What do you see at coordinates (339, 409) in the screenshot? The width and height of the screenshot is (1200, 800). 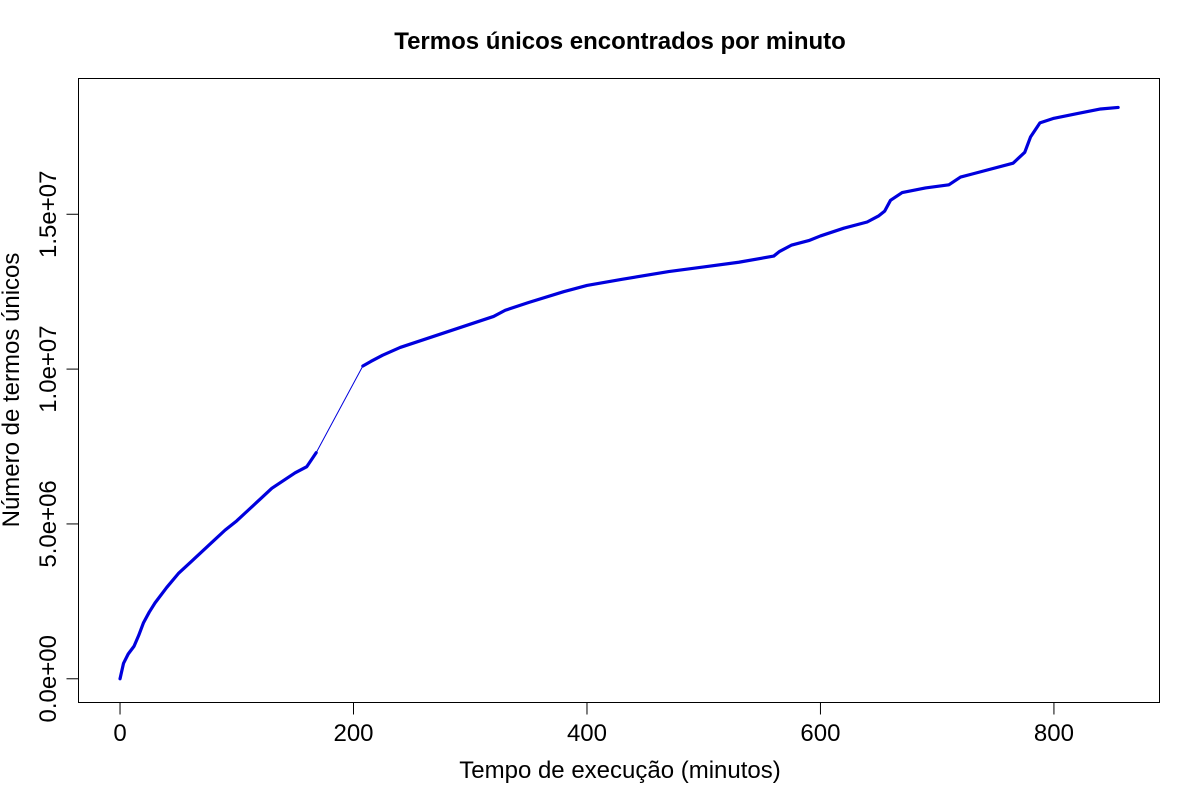 I see `series-gap-connector` at bounding box center [339, 409].